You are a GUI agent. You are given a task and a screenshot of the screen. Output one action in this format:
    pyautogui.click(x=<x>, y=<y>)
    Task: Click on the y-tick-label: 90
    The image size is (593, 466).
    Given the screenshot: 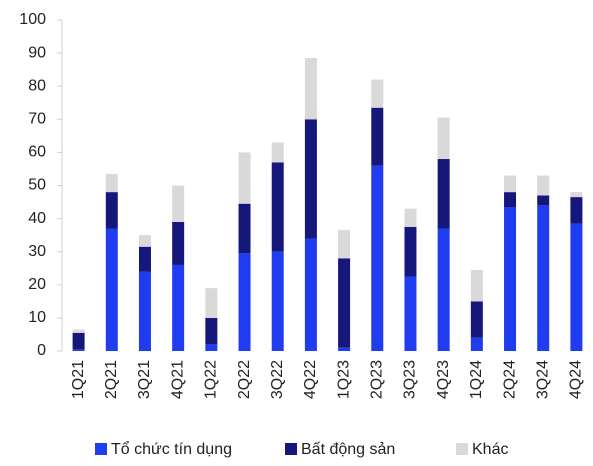 What is the action you would take?
    pyautogui.click(x=37, y=52)
    